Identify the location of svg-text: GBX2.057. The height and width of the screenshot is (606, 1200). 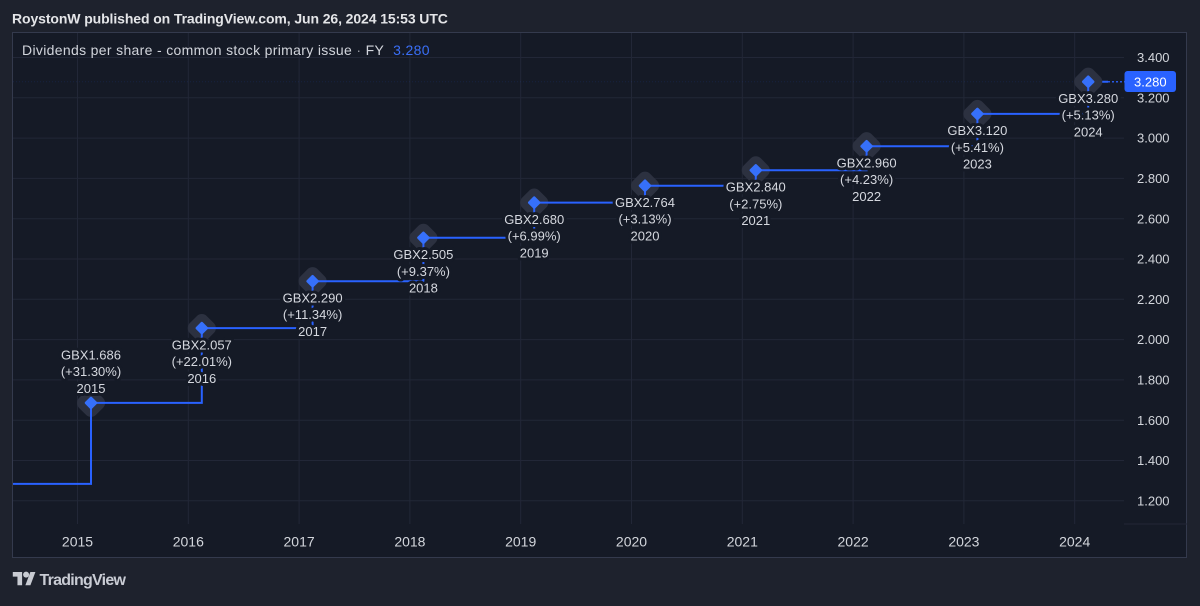
(202, 344).